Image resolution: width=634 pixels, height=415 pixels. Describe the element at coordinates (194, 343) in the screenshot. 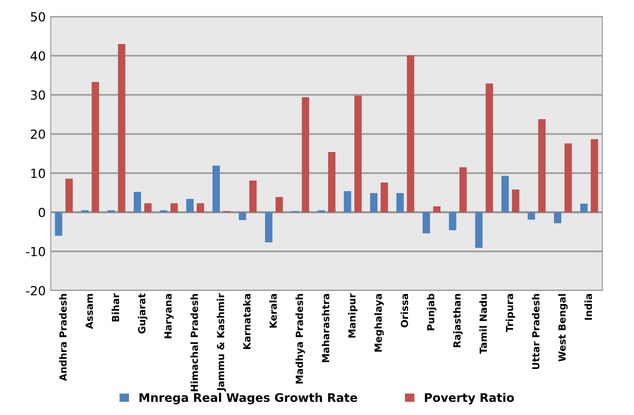

I see `x-tick-label: Himachal Pradesh` at that location.